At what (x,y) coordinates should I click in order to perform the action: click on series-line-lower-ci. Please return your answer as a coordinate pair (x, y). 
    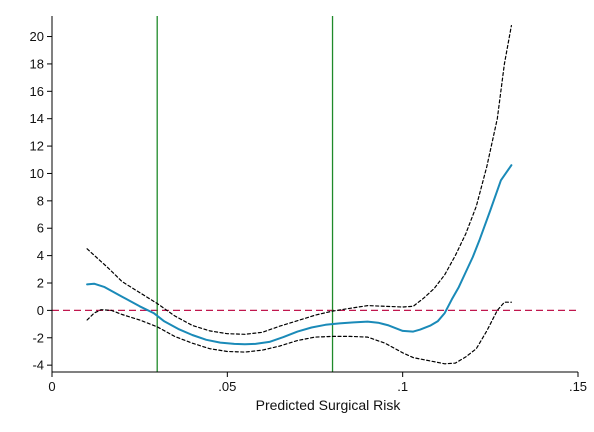
    Looking at the image, I should click on (299, 333).